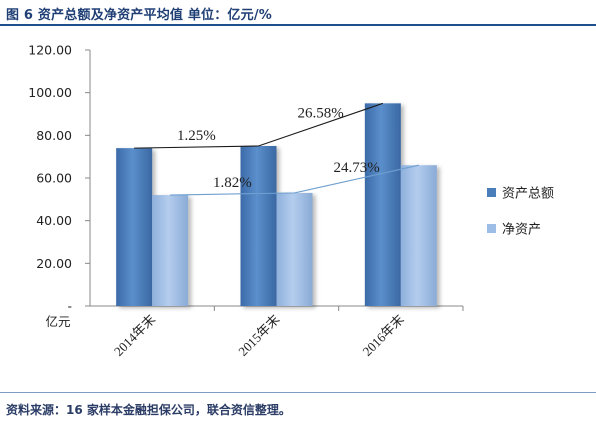 The image size is (596, 424). What do you see at coordinates (258, 335) in the screenshot?
I see `x-category-label: 2015年末` at bounding box center [258, 335].